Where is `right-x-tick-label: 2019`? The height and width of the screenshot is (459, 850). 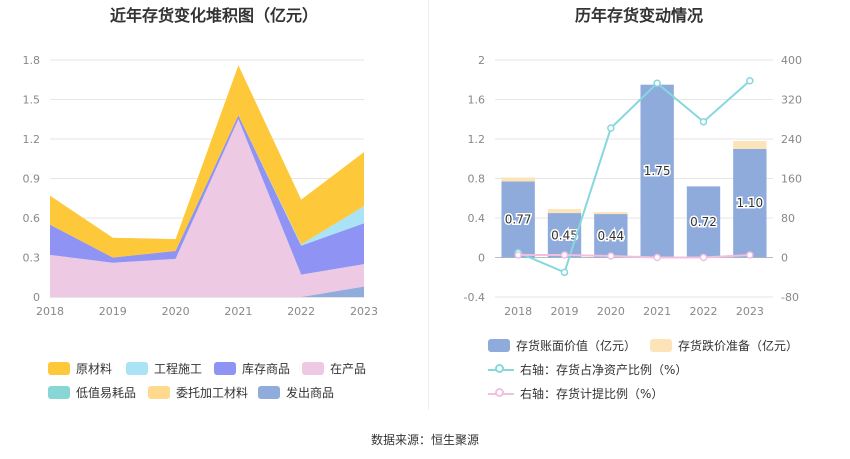 right-x-tick-label: 2019 is located at coordinates (565, 311).